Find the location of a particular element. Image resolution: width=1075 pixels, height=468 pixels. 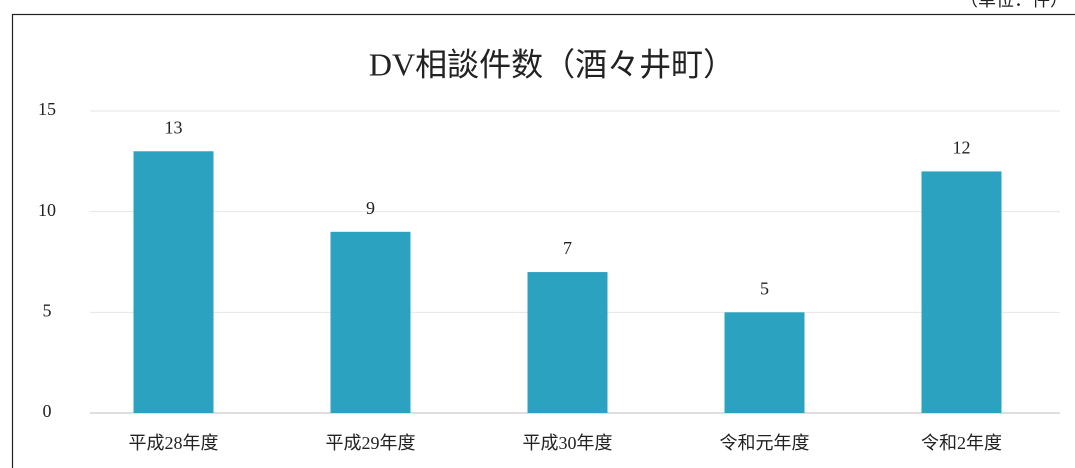

x-tick-label: 令和2年度 is located at coordinates (961, 443).